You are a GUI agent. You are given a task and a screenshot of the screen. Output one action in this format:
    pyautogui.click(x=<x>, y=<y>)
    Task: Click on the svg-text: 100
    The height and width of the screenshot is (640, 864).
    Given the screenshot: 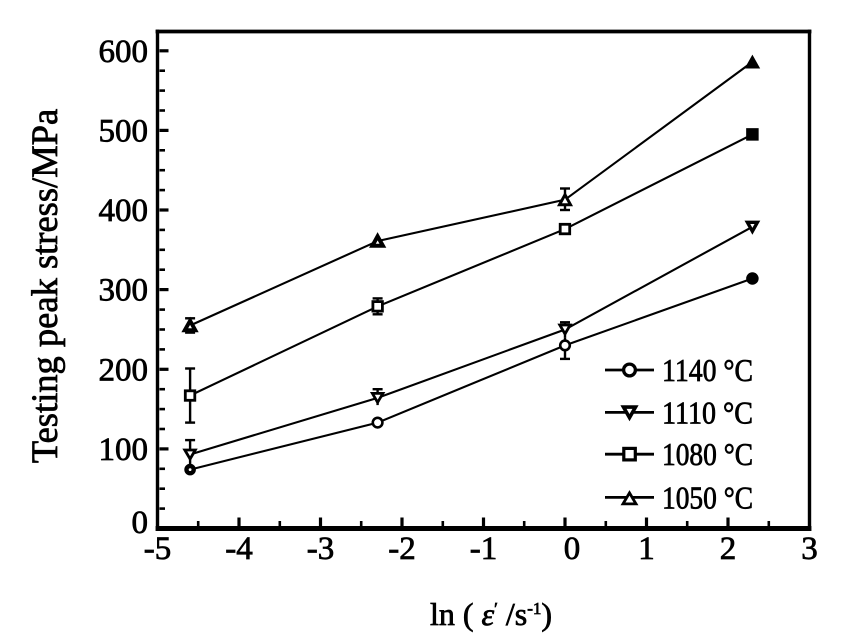 What is the action you would take?
    pyautogui.click(x=124, y=450)
    